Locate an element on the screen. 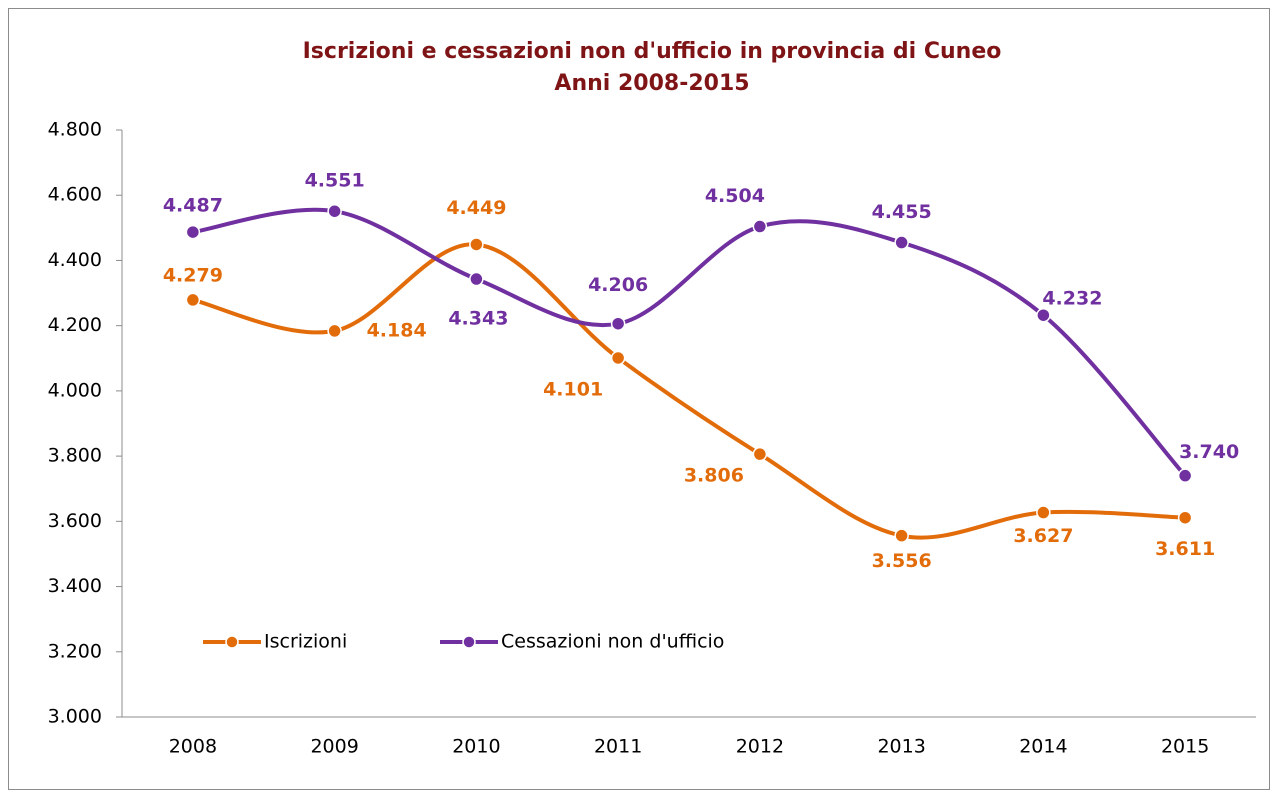  data-label: 4.101 is located at coordinates (573, 389).